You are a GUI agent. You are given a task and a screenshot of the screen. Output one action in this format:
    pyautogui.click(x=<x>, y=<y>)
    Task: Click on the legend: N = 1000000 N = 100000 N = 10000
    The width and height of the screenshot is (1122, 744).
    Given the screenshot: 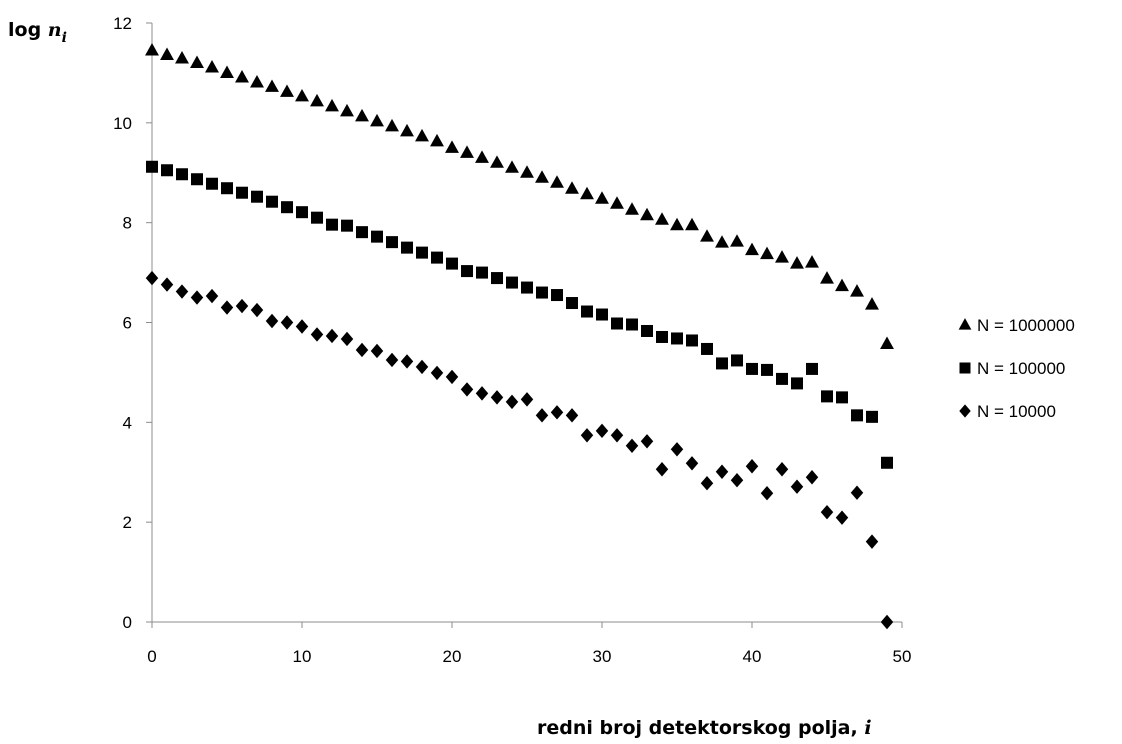 What is the action you would take?
    pyautogui.click(x=1016, y=368)
    